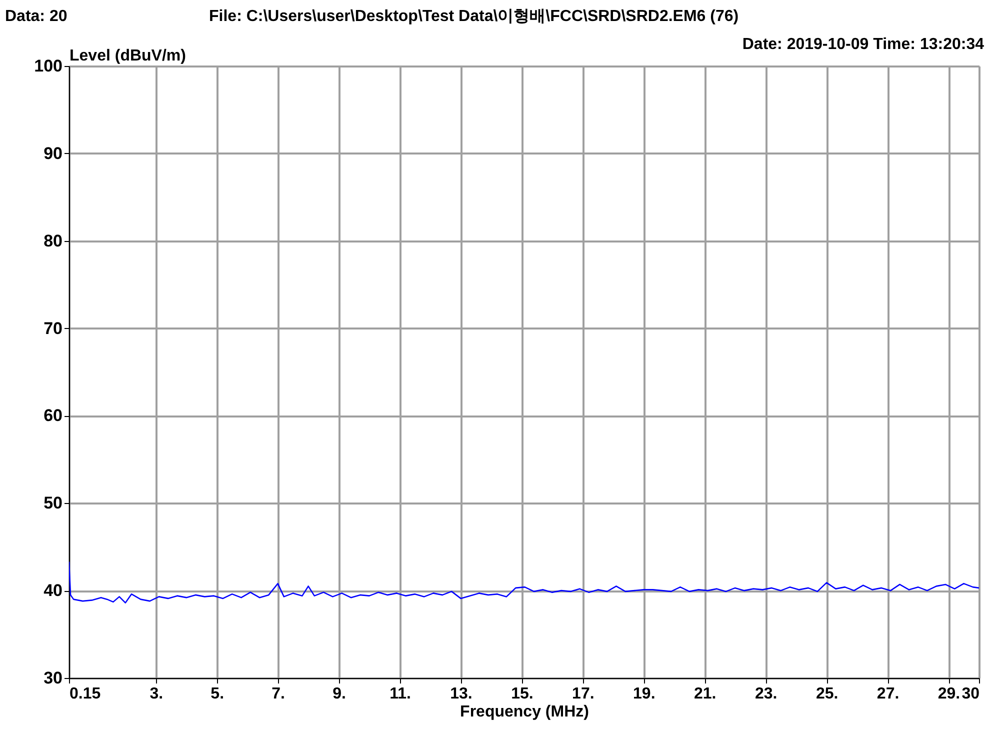 This screenshot has height=729, width=999. I want to click on x-tick-label: 30, so click(971, 694).